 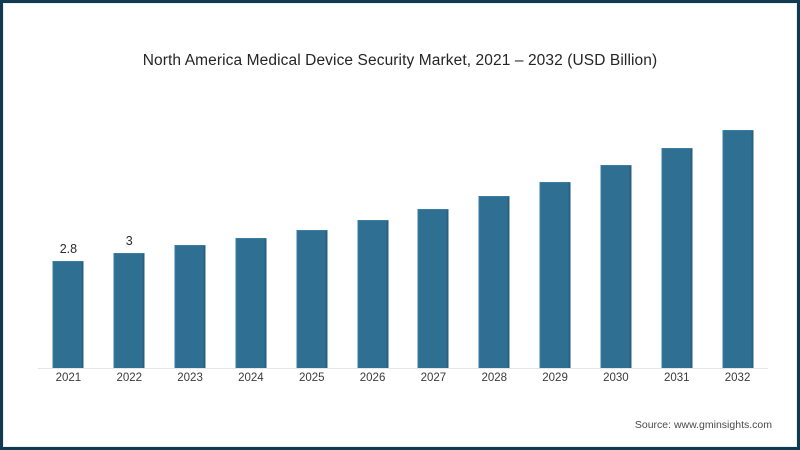 What do you see at coordinates (373, 294) in the screenshot?
I see `bar-2026` at bounding box center [373, 294].